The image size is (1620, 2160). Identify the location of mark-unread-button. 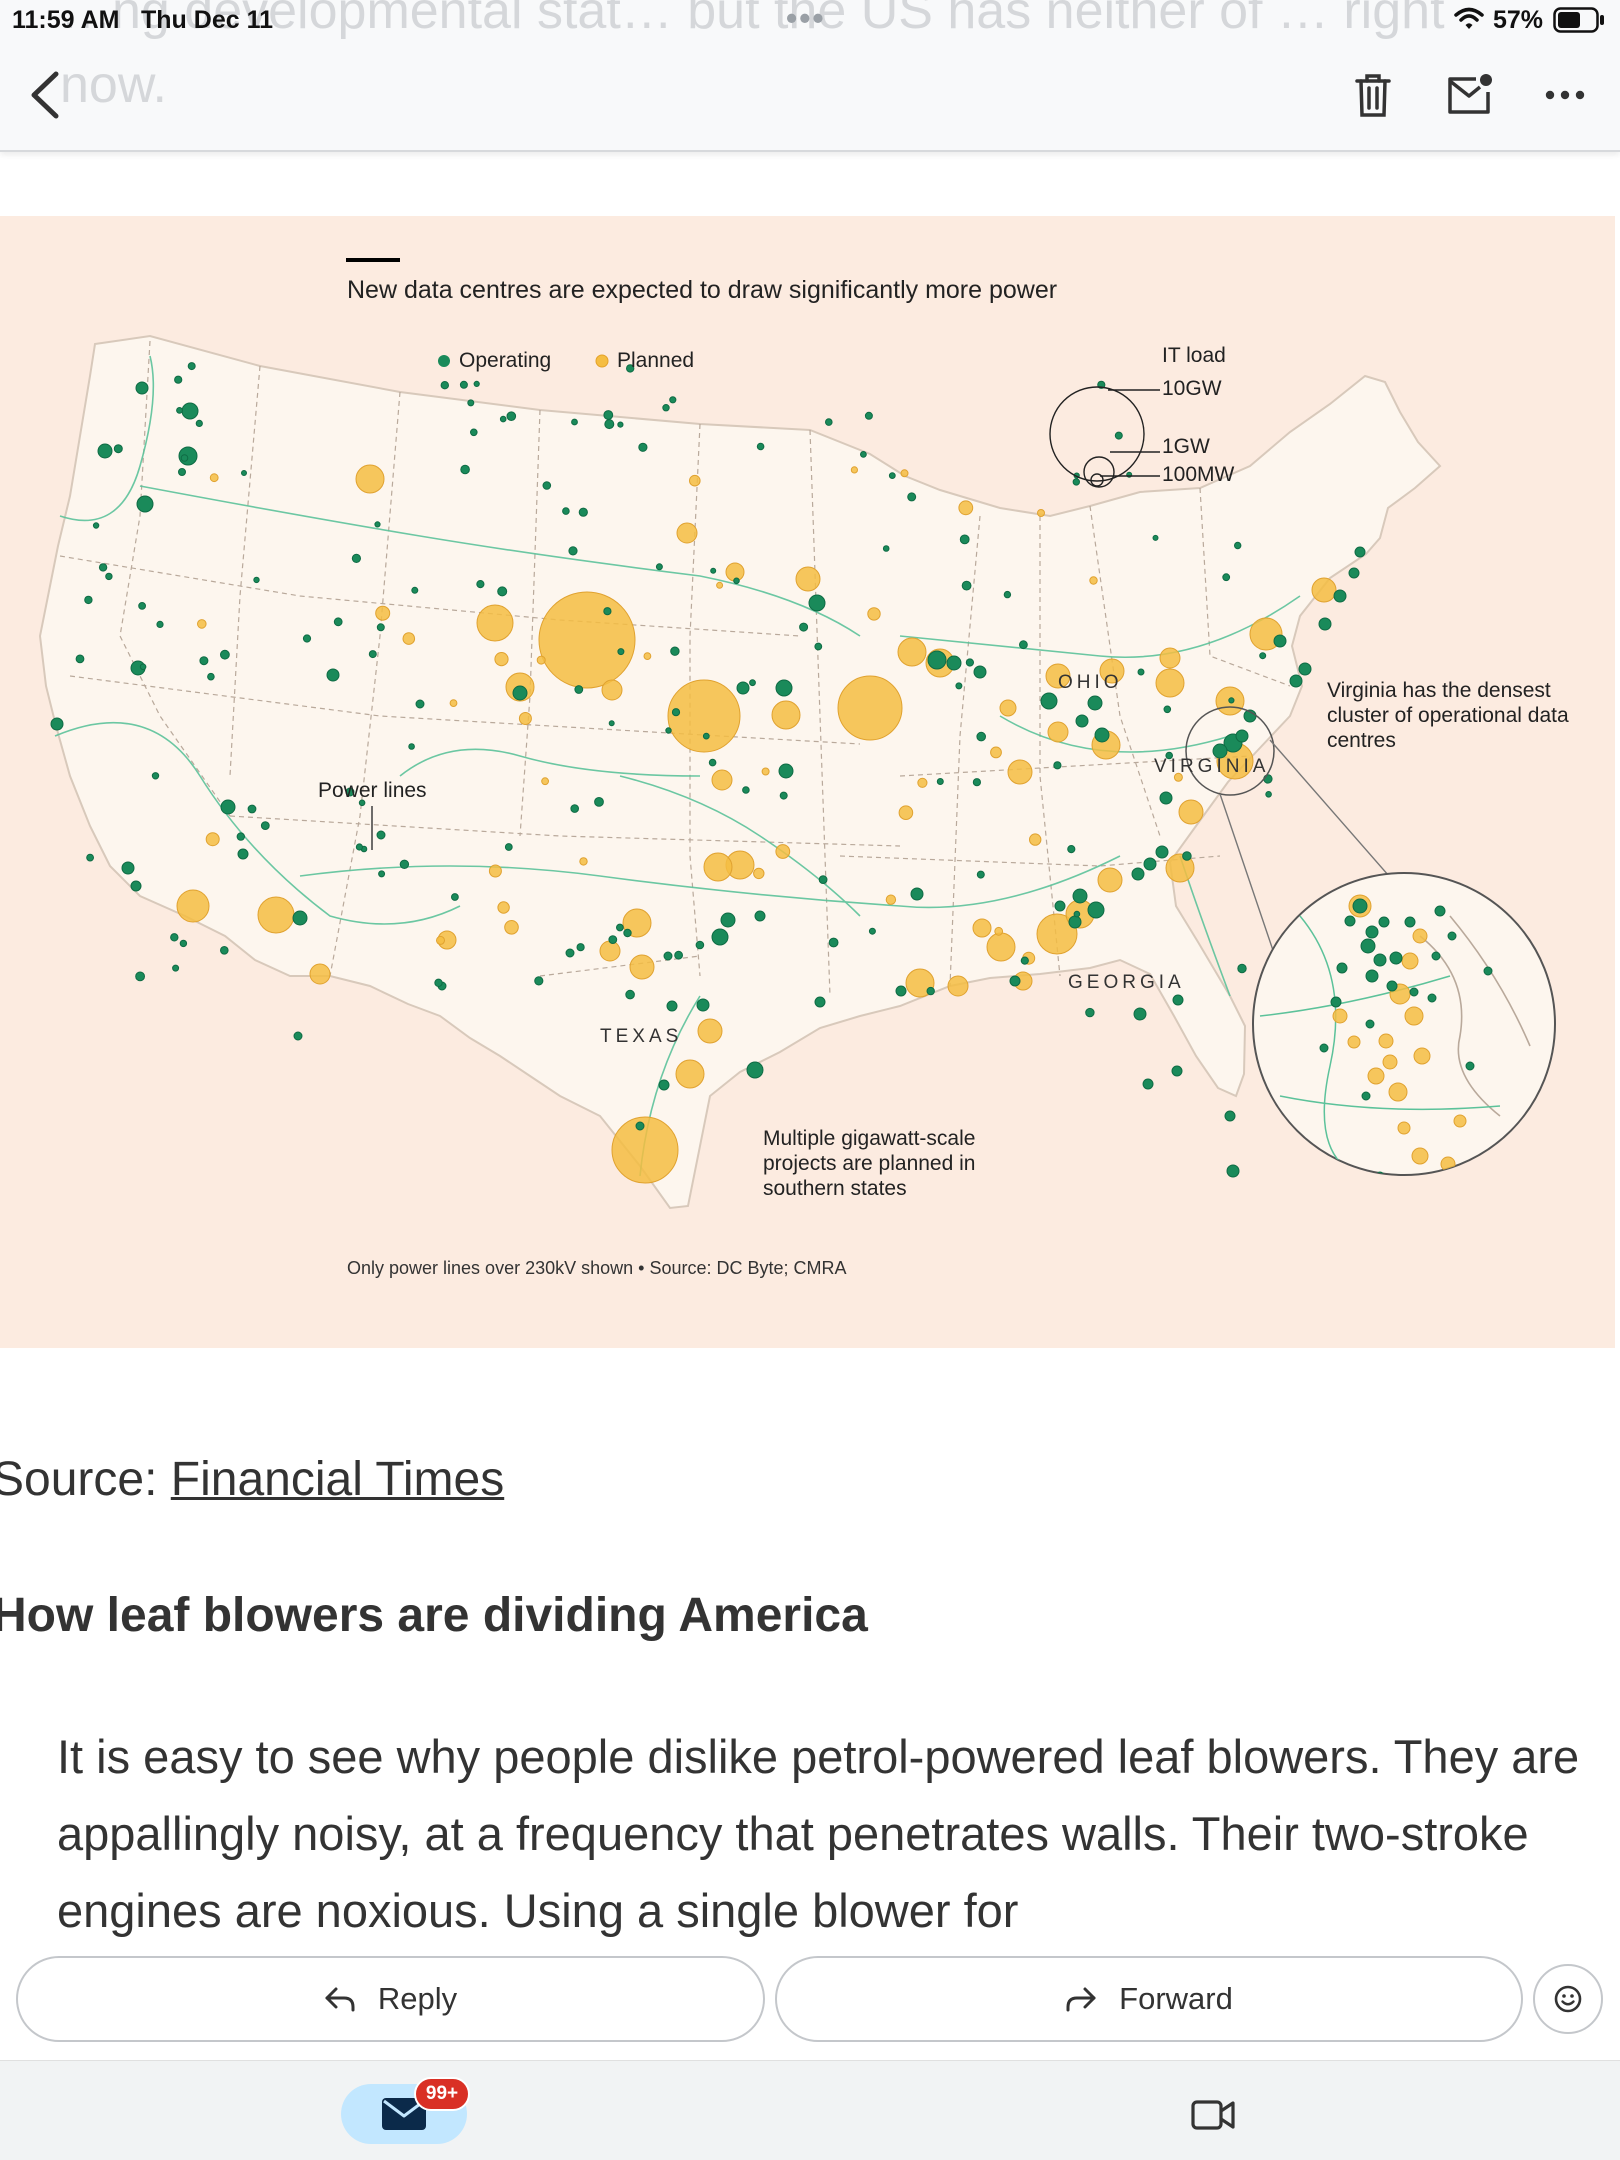
(1470, 94).